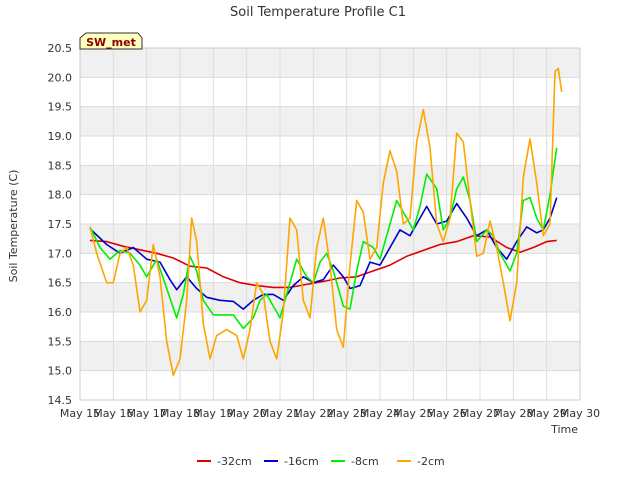 Image resolution: width=640 pixels, height=480 pixels. I want to click on x-tick-label: May 20, so click(247, 413).